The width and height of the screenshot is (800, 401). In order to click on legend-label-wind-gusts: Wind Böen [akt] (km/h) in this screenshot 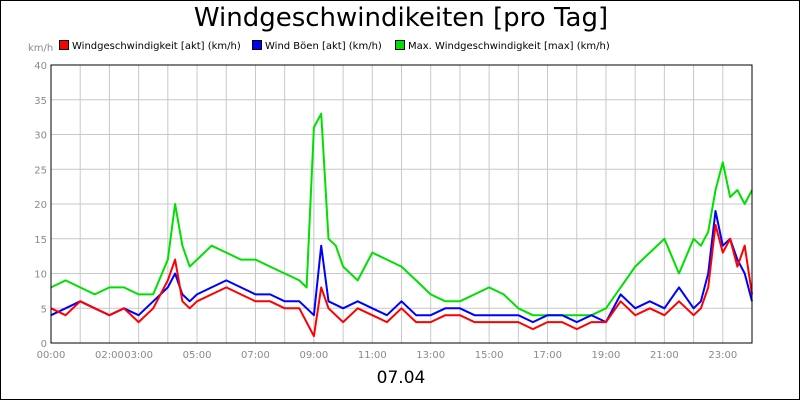, I will do `click(323, 46)`.